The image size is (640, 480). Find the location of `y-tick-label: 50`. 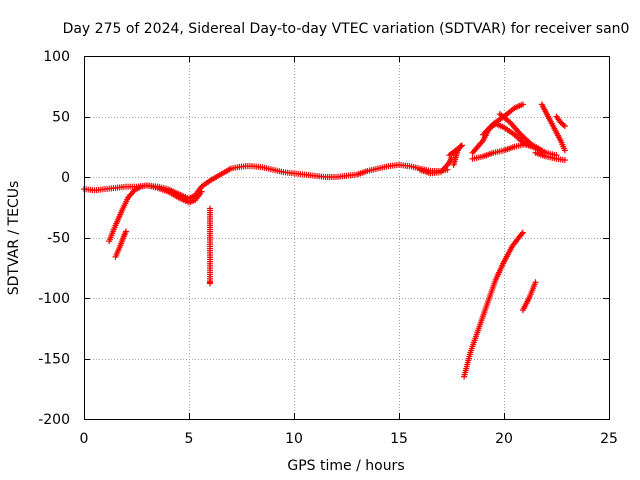

y-tick-label: 50 is located at coordinates (61, 118).